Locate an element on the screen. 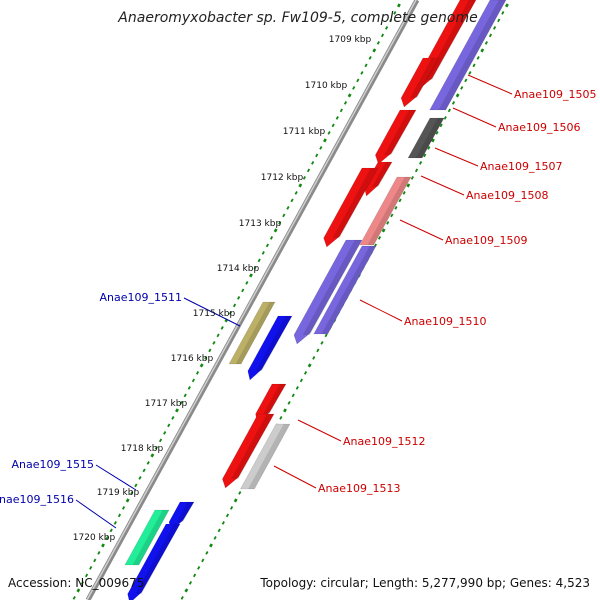  gene-label: Anae109_1510 is located at coordinates (445, 321).